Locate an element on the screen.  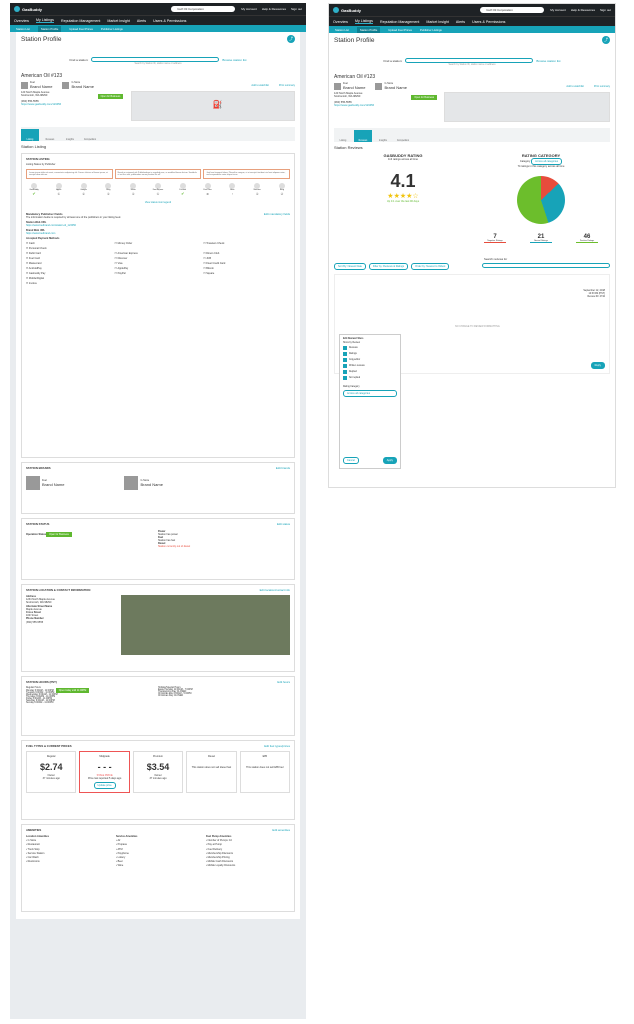
payment-method: ☐ Square is located at coordinates (209, 273).